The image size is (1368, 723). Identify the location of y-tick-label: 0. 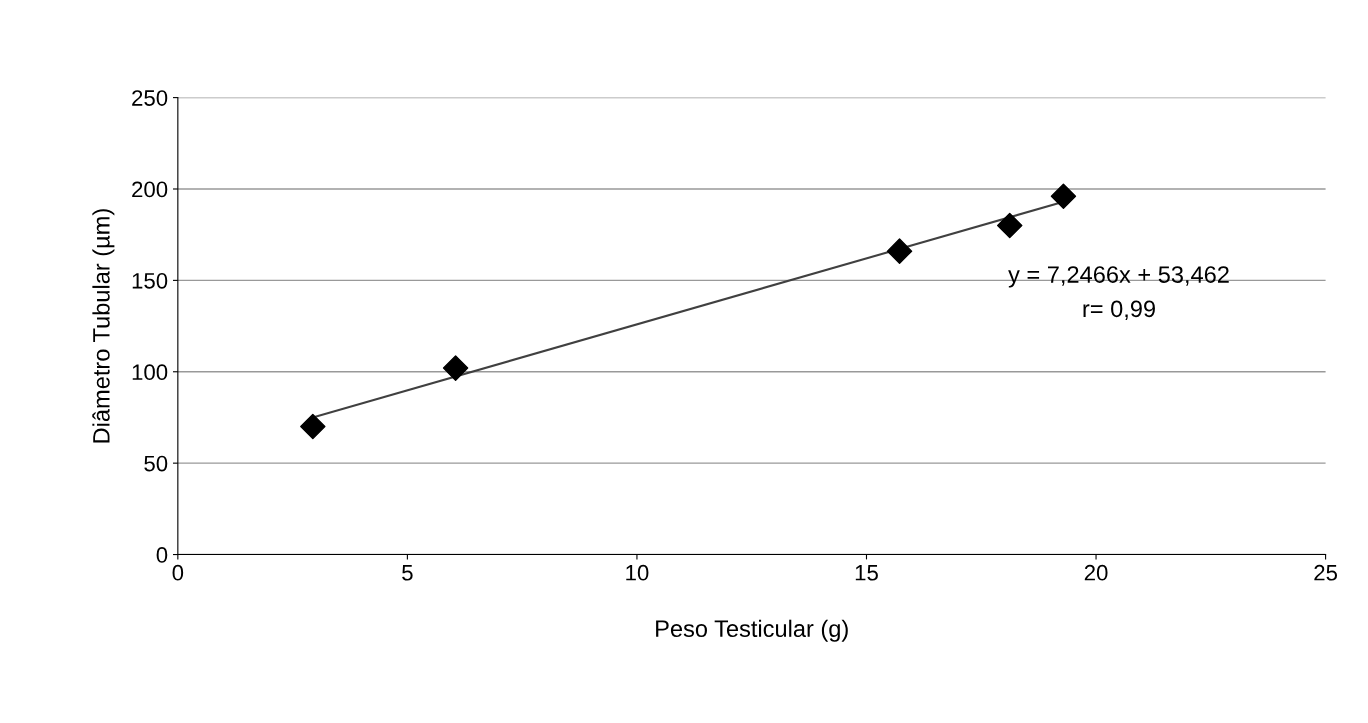
(162, 555).